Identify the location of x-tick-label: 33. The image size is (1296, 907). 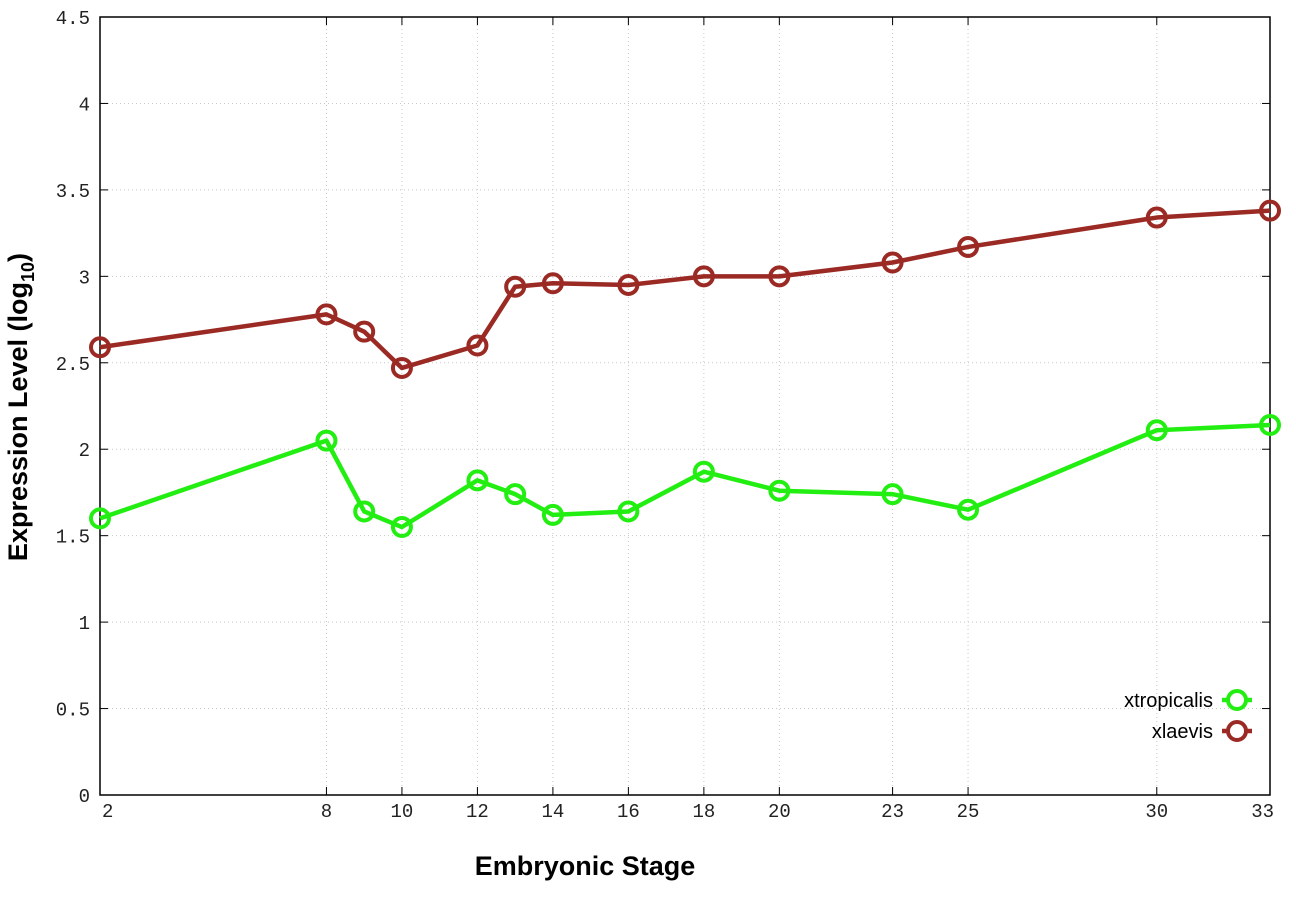
(1262, 812).